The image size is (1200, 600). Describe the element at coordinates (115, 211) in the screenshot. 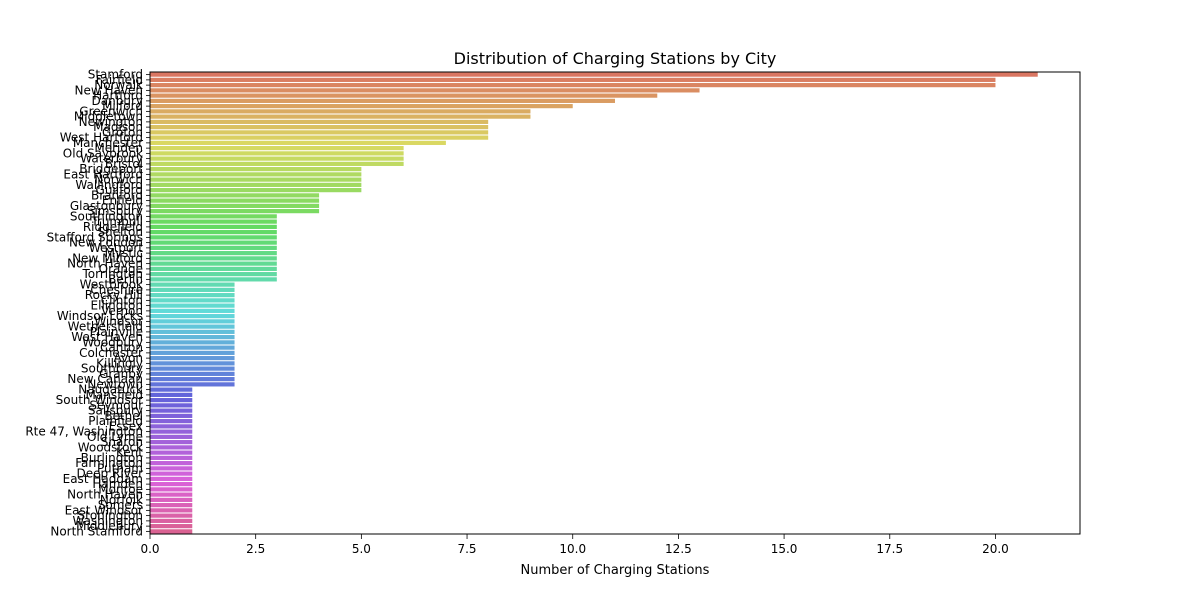

I see `y-tick-label: Simsbury` at that location.